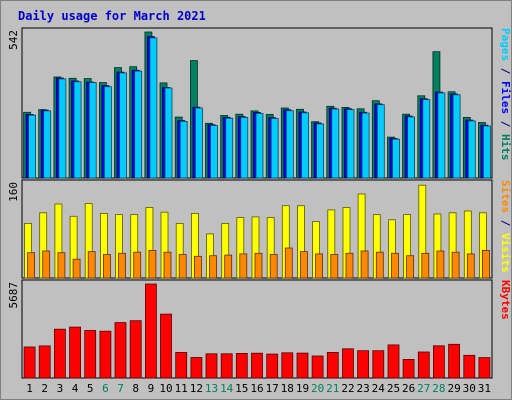 Image resolution: width=512 pixels, height=400 pixels. What do you see at coordinates (302, 388) in the screenshot?
I see `x-tick-label: 19` at bounding box center [302, 388].